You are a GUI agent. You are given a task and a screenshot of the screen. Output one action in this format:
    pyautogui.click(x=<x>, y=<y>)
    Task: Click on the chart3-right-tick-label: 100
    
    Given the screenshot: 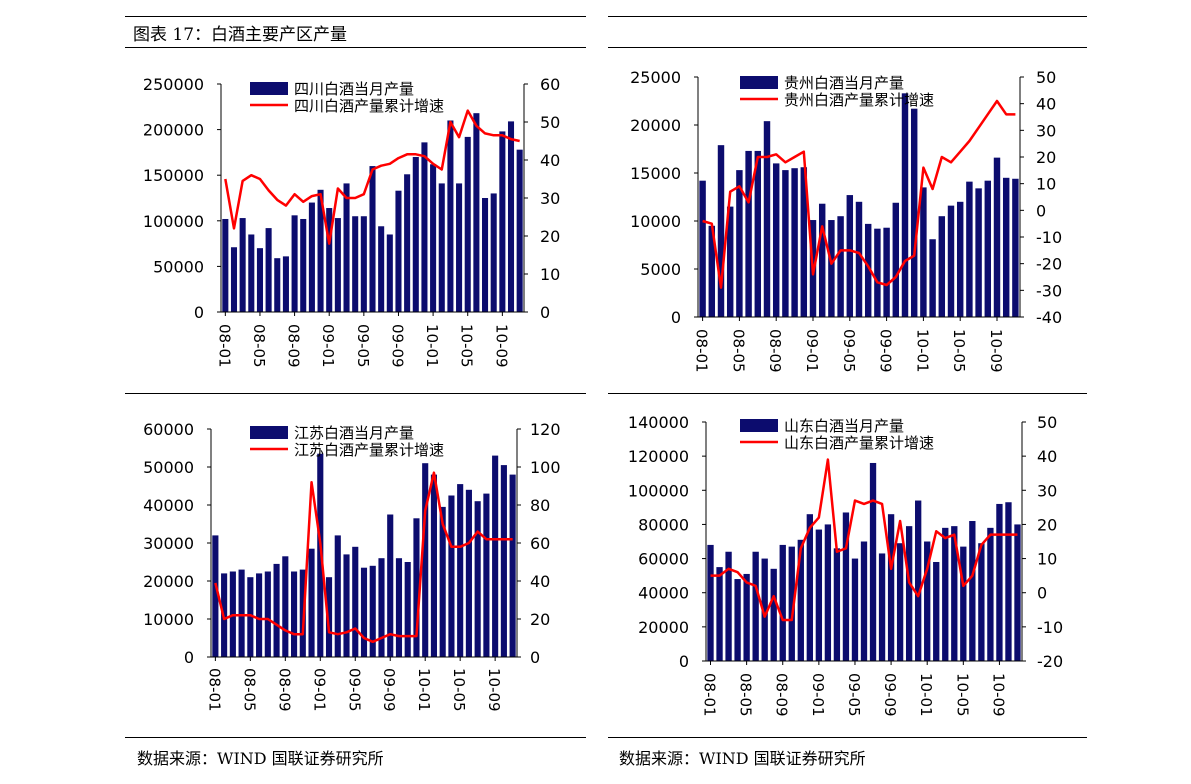 What is the action you would take?
    pyautogui.click(x=545, y=467)
    